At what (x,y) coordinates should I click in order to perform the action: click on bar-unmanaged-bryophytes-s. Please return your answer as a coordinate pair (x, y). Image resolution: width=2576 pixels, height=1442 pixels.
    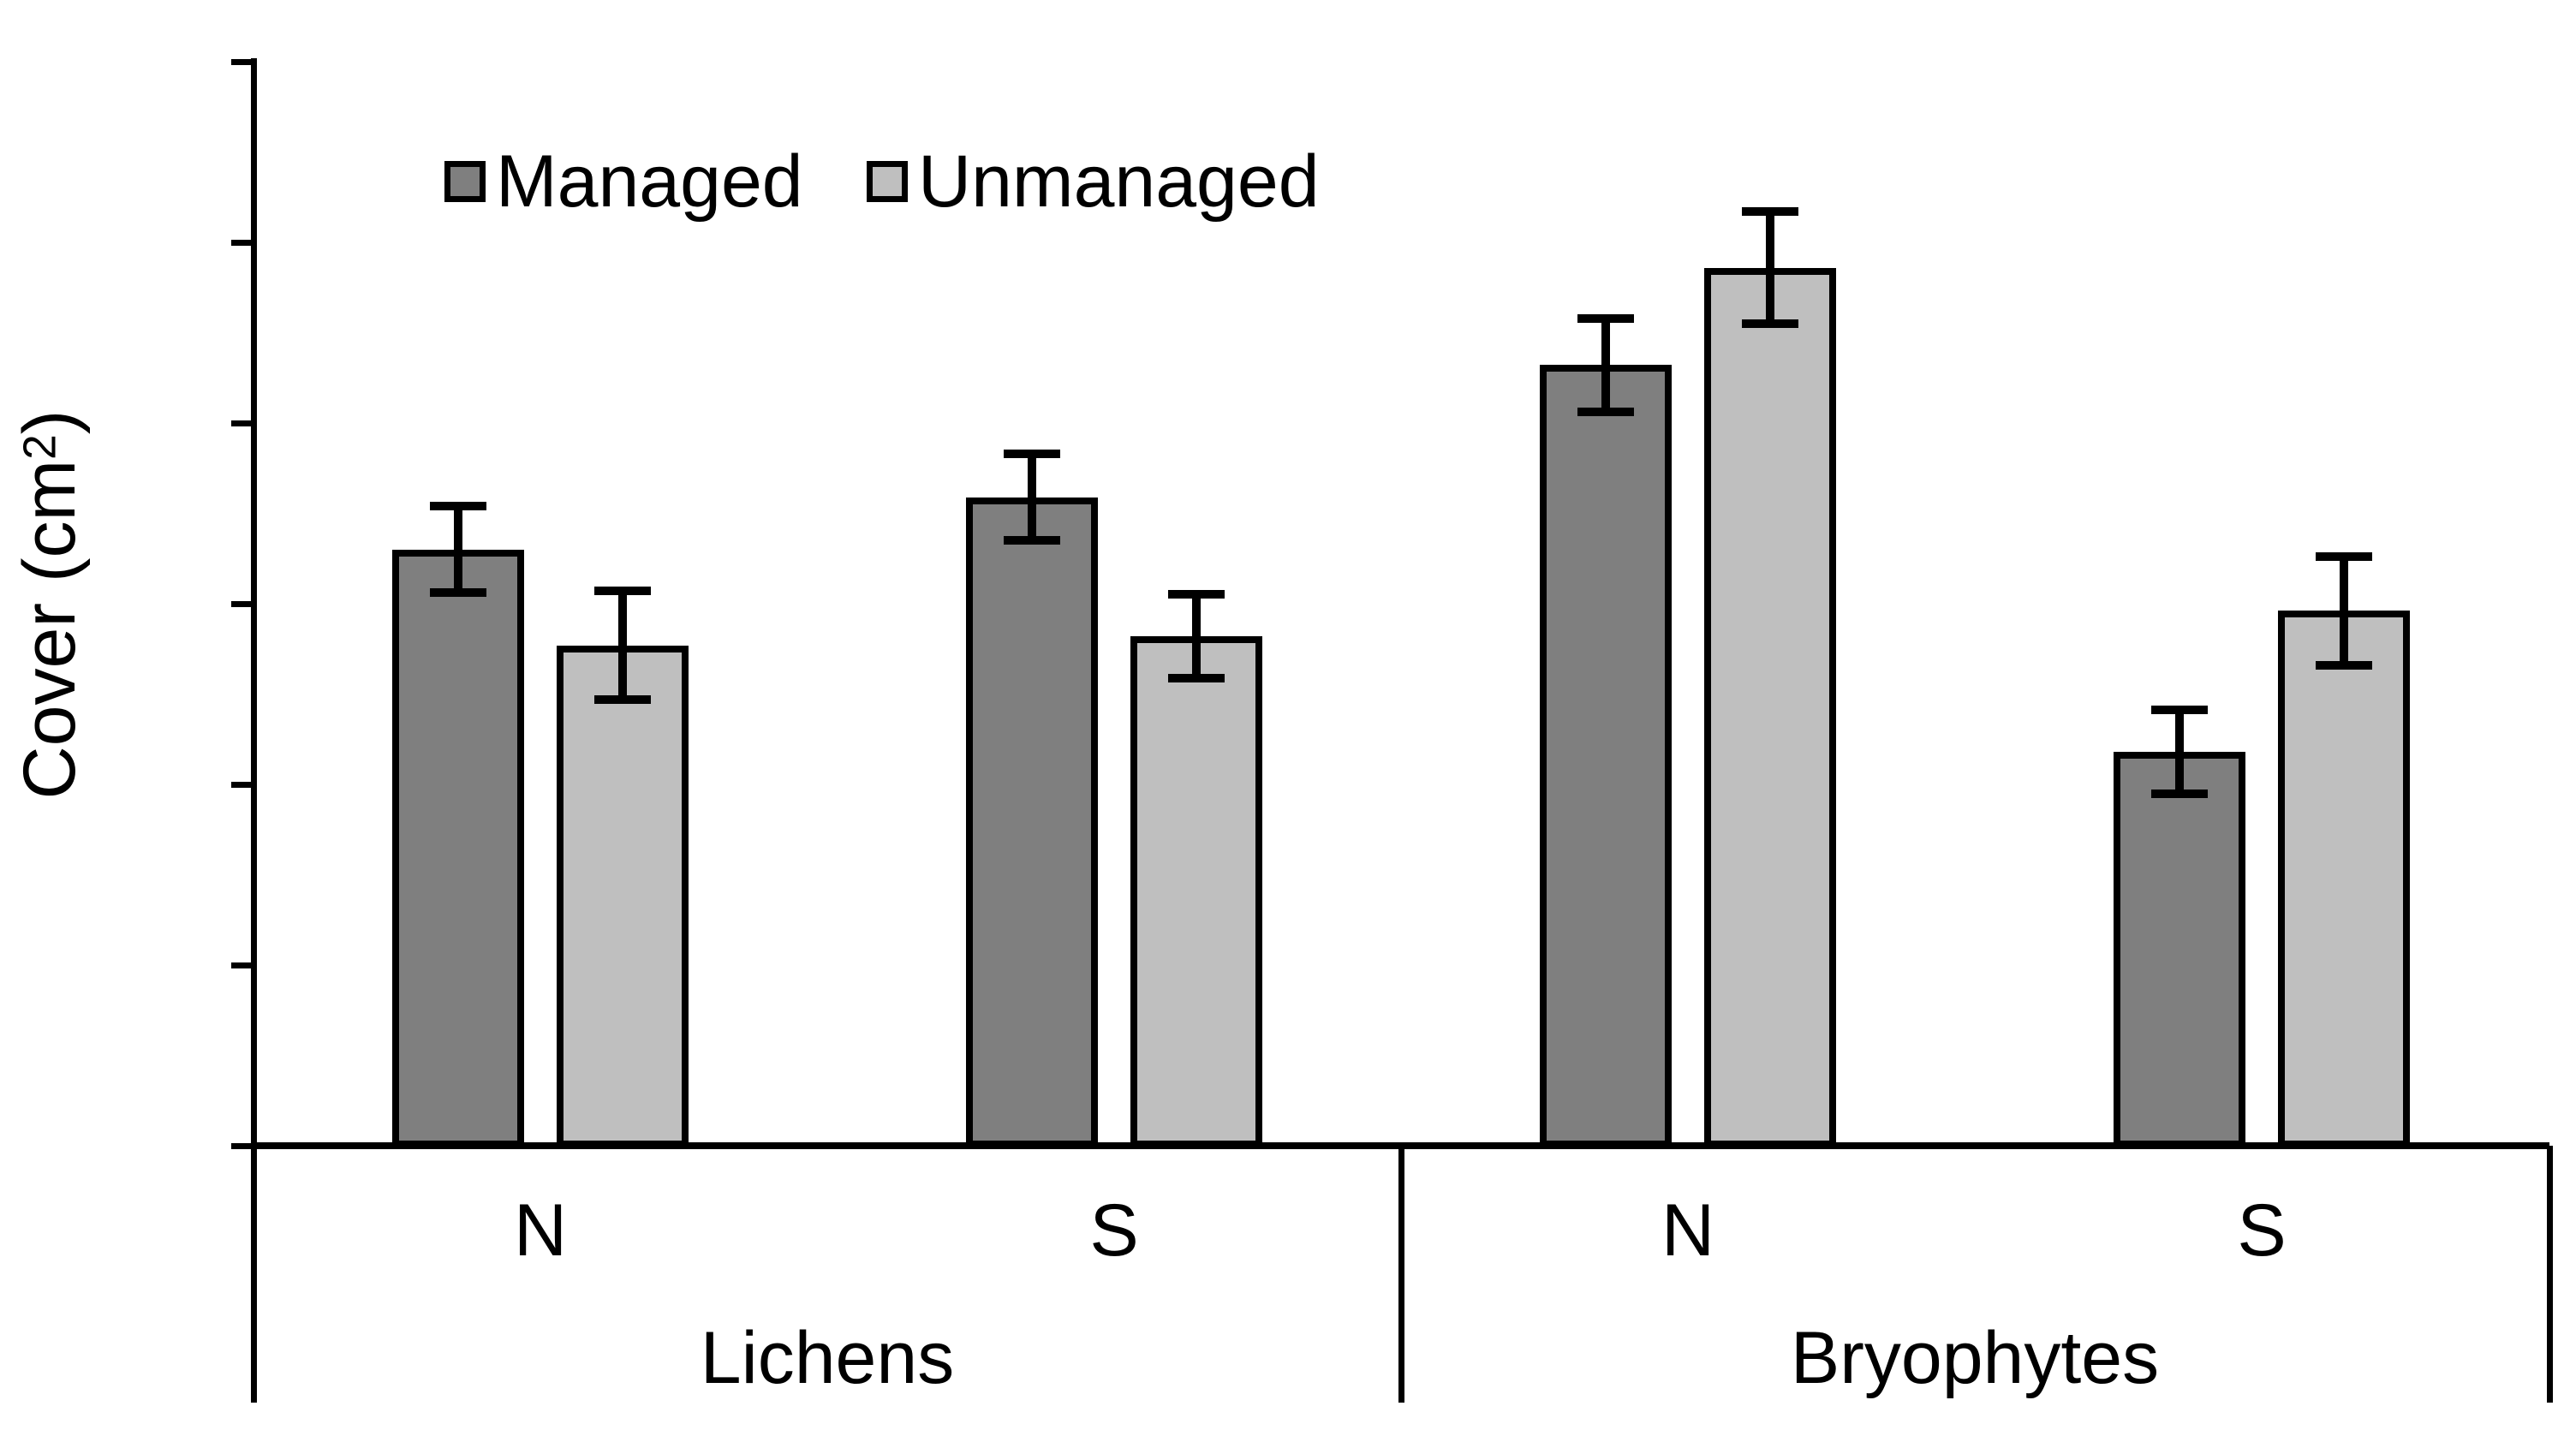
    Looking at the image, I should click on (2344, 879).